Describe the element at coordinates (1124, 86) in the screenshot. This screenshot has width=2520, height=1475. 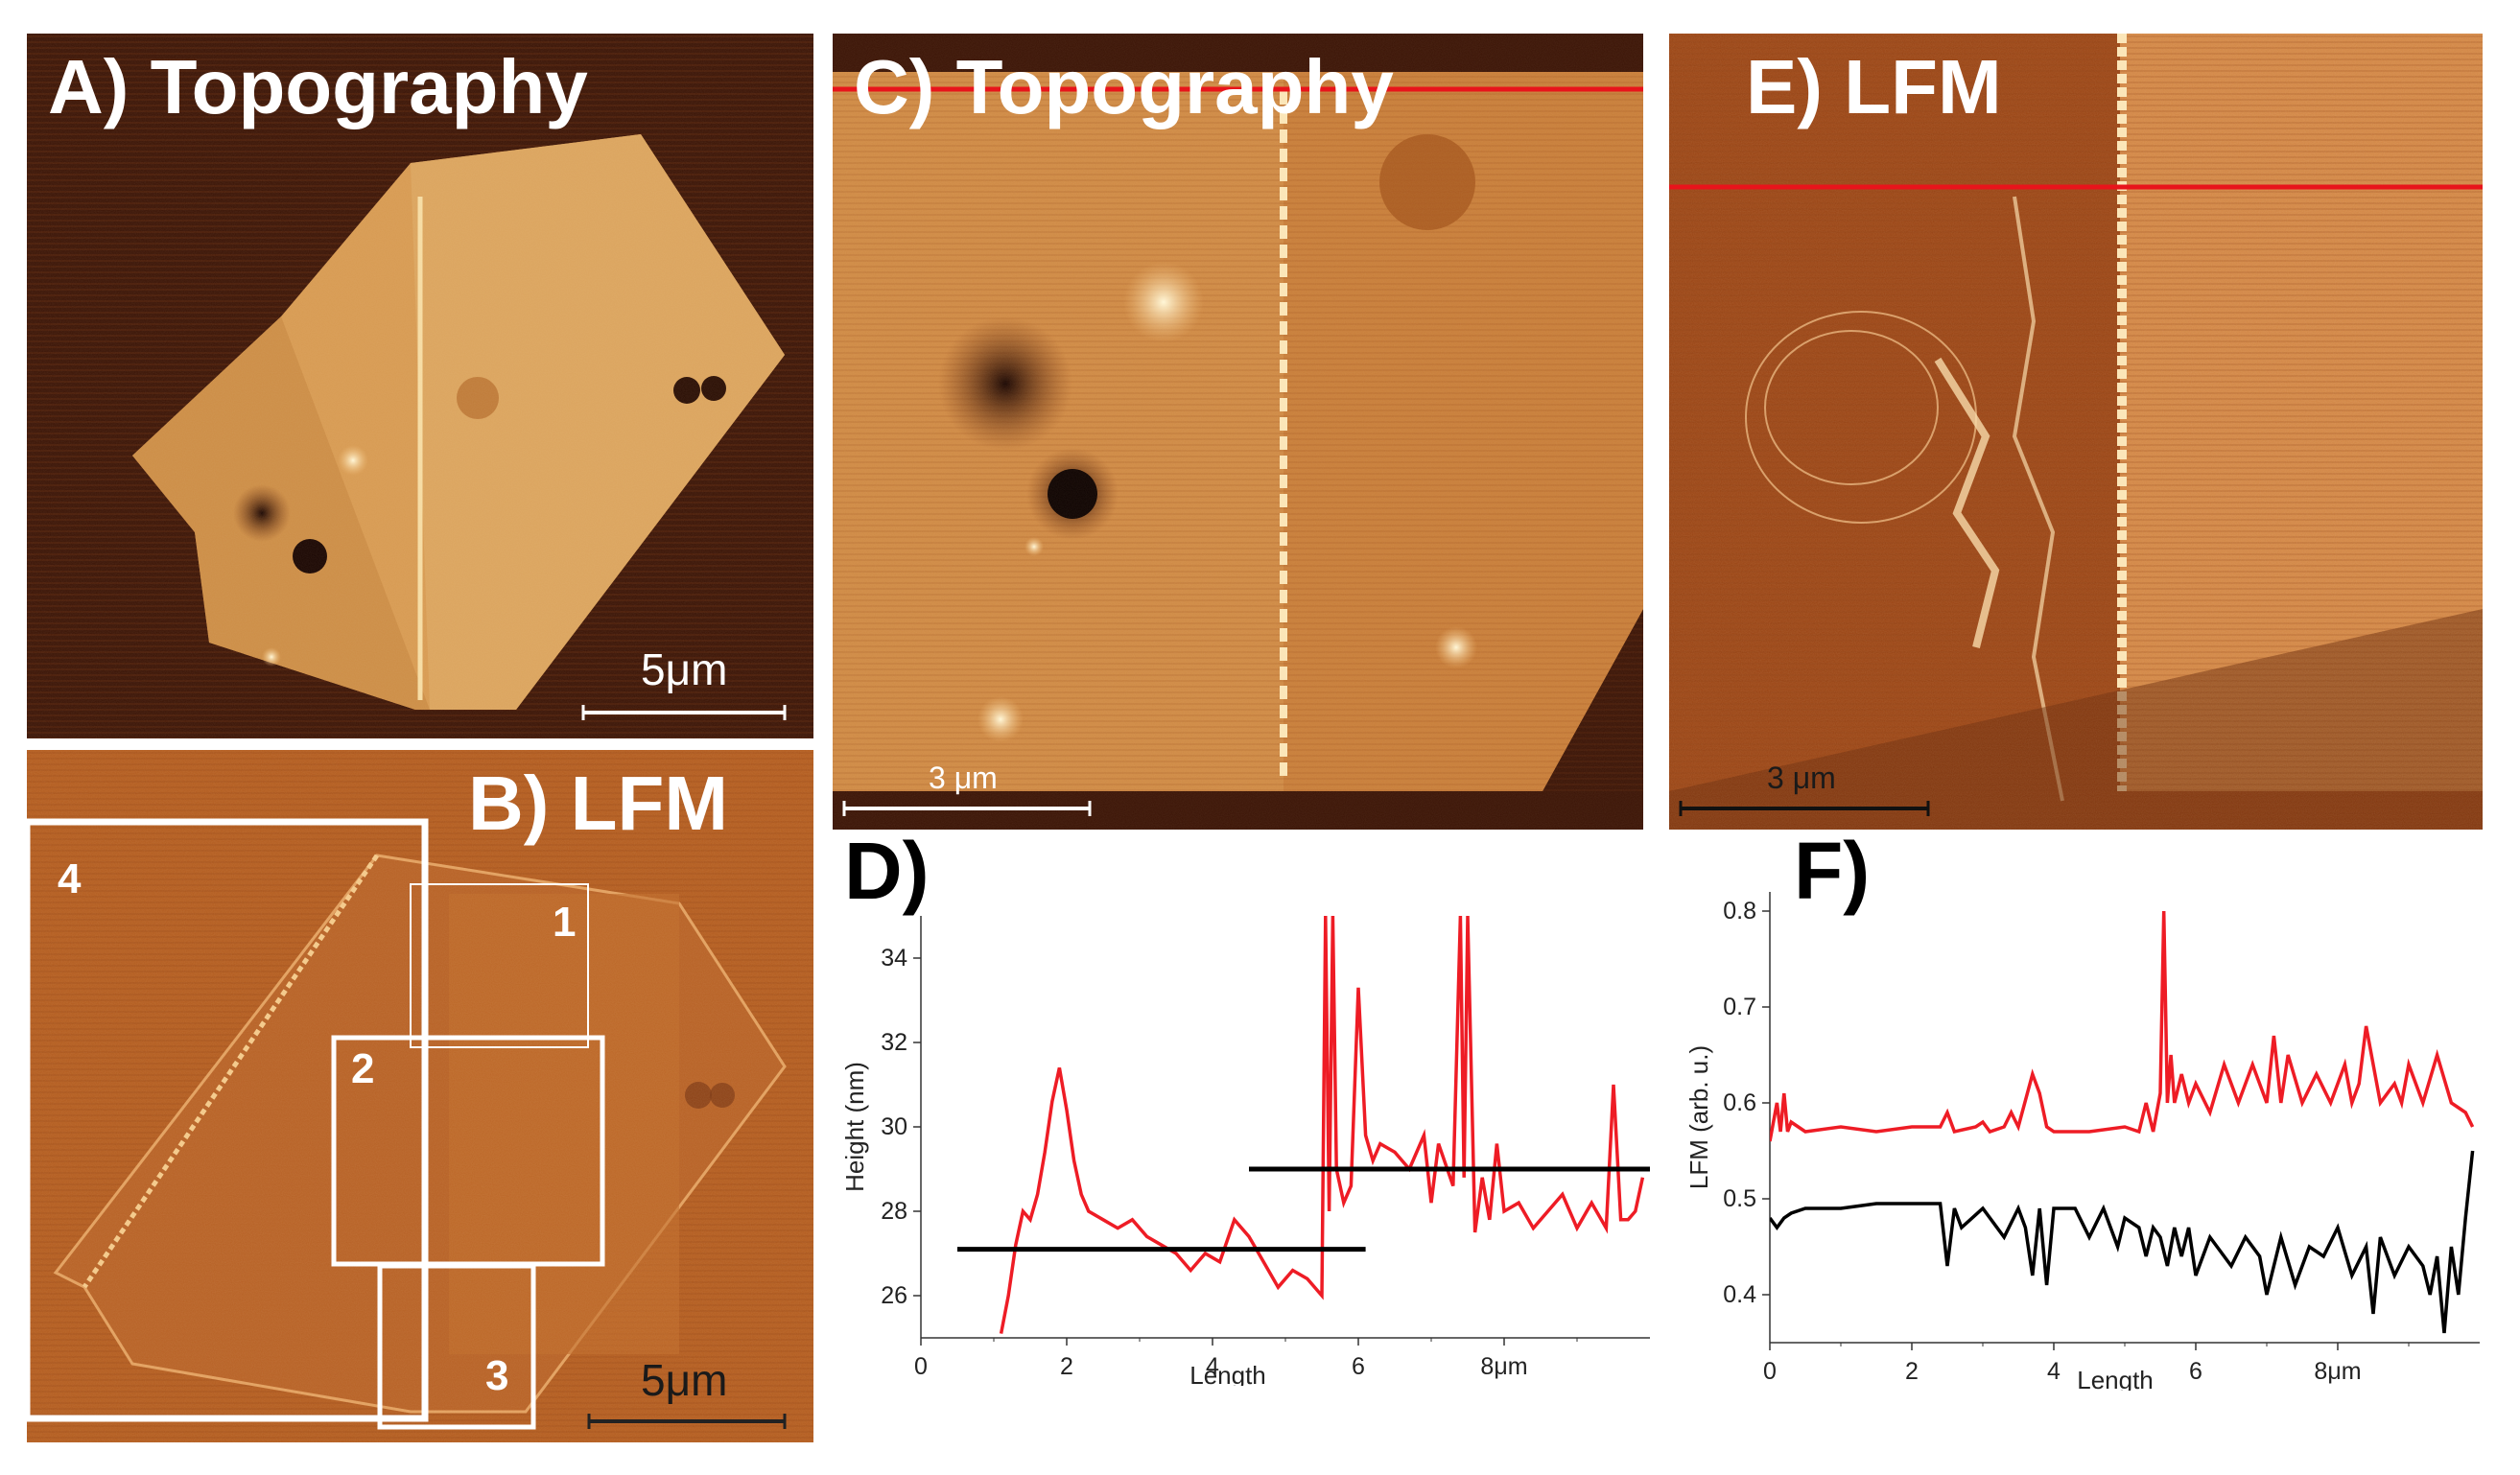
I see `panel-c-title: C) Topography` at that location.